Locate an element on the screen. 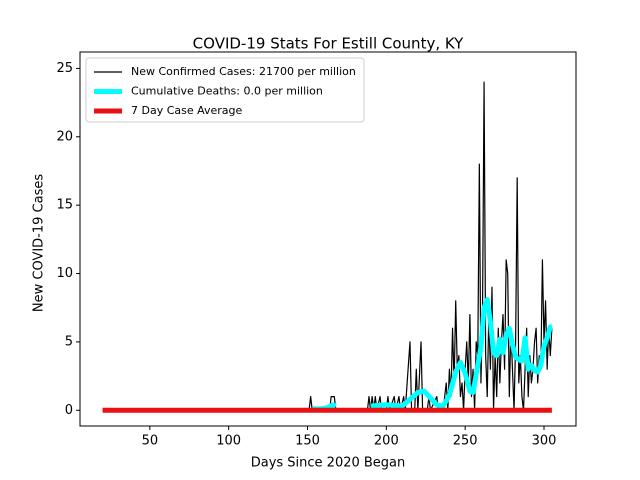 The image size is (640, 480). legend-label: New Confirmed Cases: 21700 per million is located at coordinates (243, 71).